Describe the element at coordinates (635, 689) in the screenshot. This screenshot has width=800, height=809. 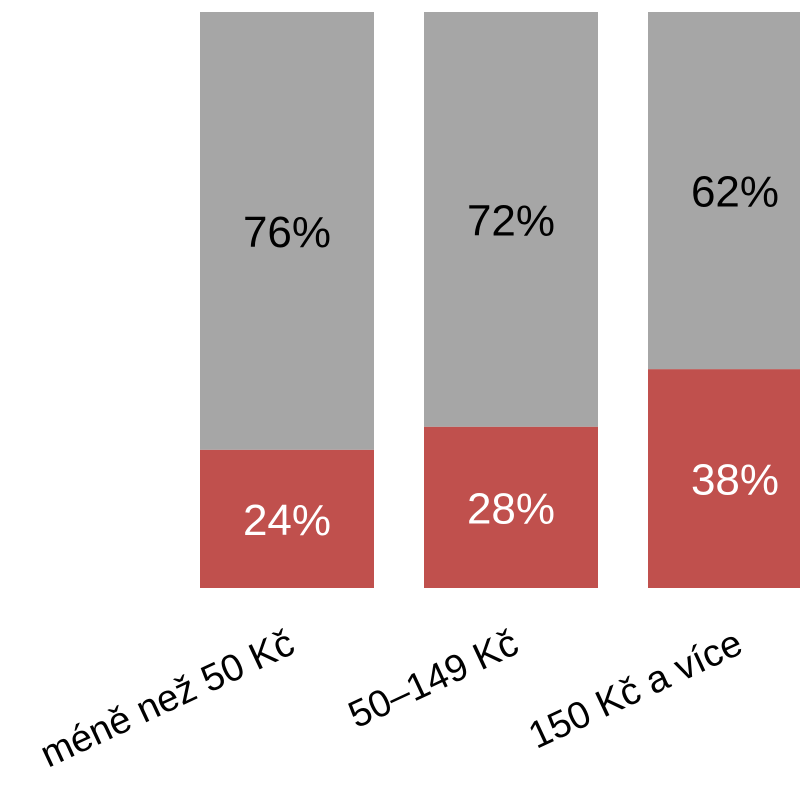
I see `category-label-3: 150 Kč a více` at that location.